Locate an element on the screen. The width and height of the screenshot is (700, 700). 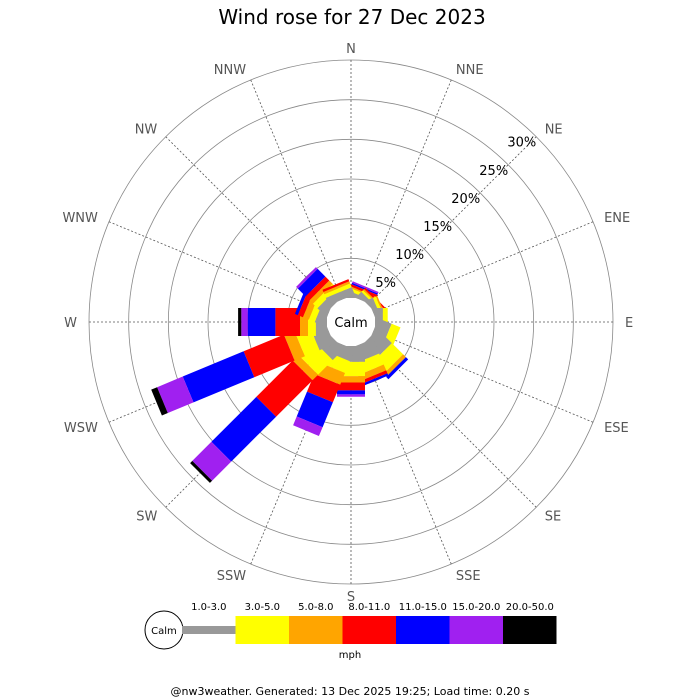
direction-label-e: E is located at coordinates (629, 323).